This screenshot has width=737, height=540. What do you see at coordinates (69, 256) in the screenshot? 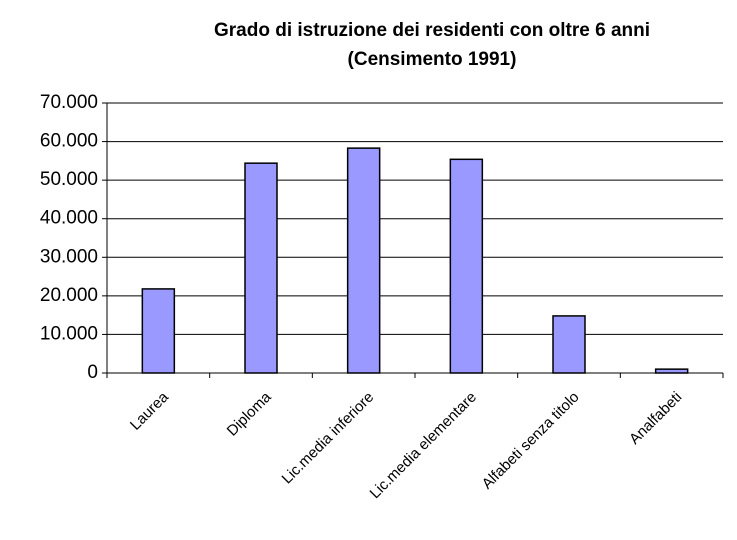
I see `y-tick-label: 30.000` at bounding box center [69, 256].